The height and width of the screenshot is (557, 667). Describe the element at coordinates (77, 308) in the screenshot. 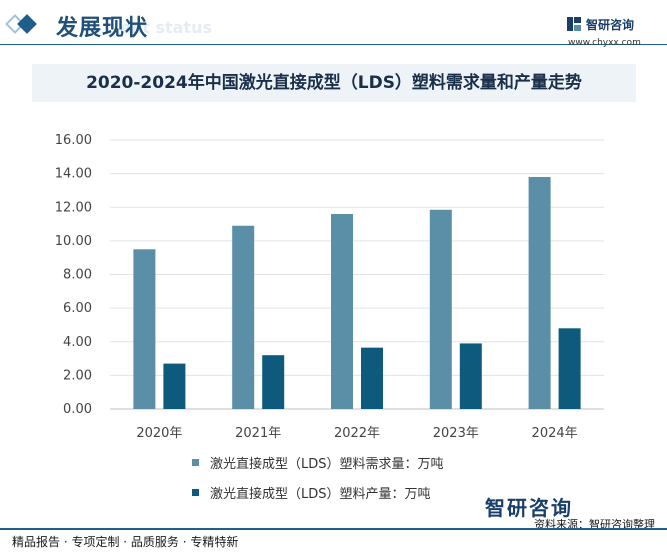

I see `y-tick-label: 6.00` at that location.